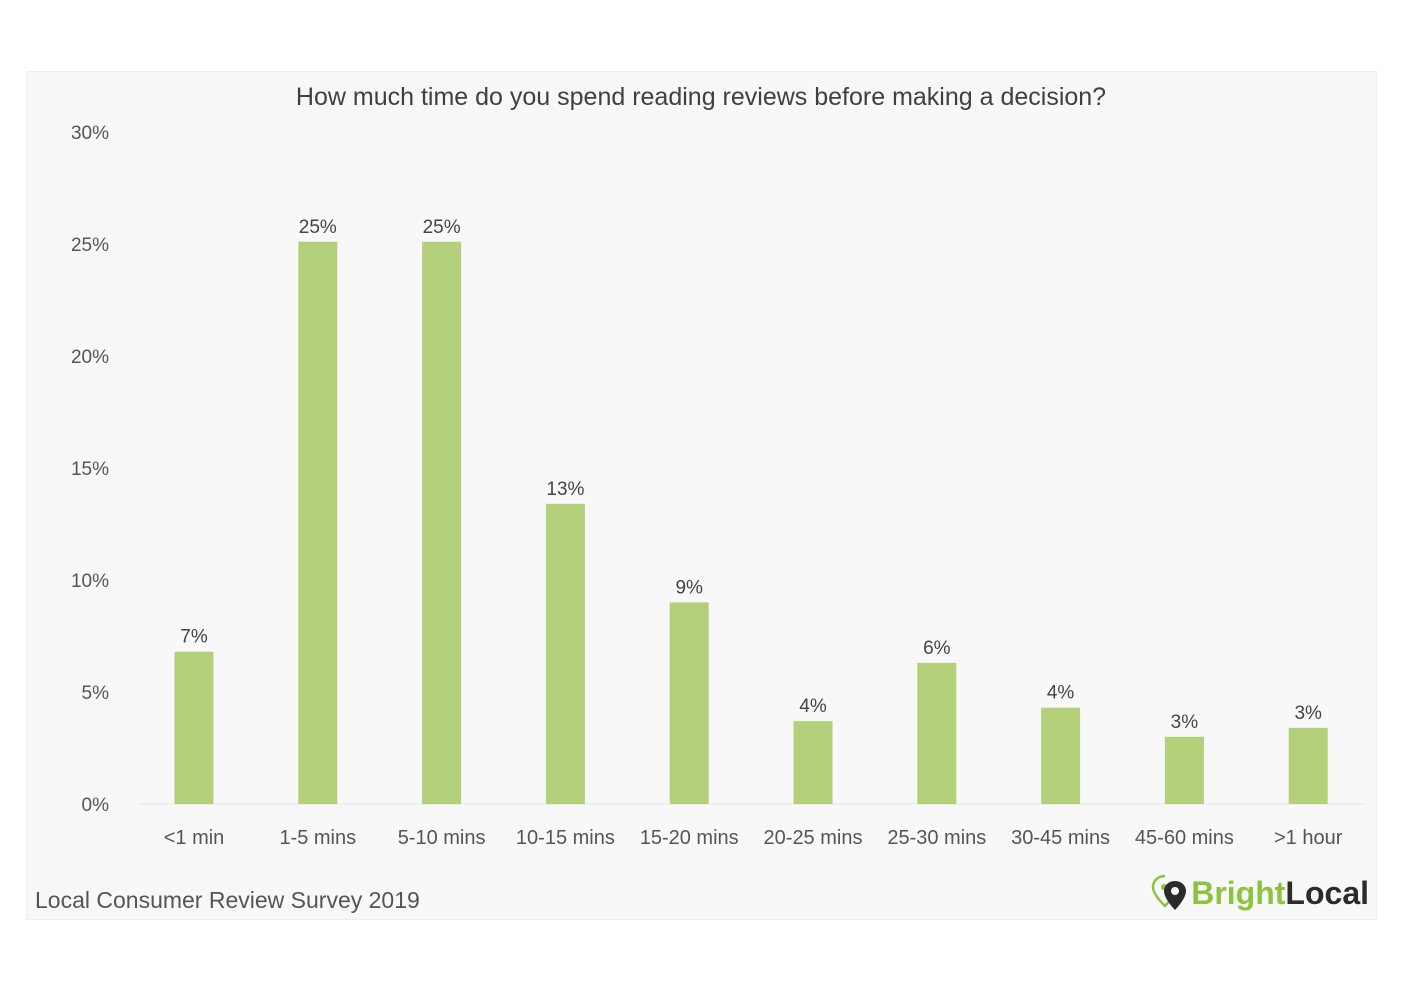  I want to click on data-label: 6%, so click(937, 648).